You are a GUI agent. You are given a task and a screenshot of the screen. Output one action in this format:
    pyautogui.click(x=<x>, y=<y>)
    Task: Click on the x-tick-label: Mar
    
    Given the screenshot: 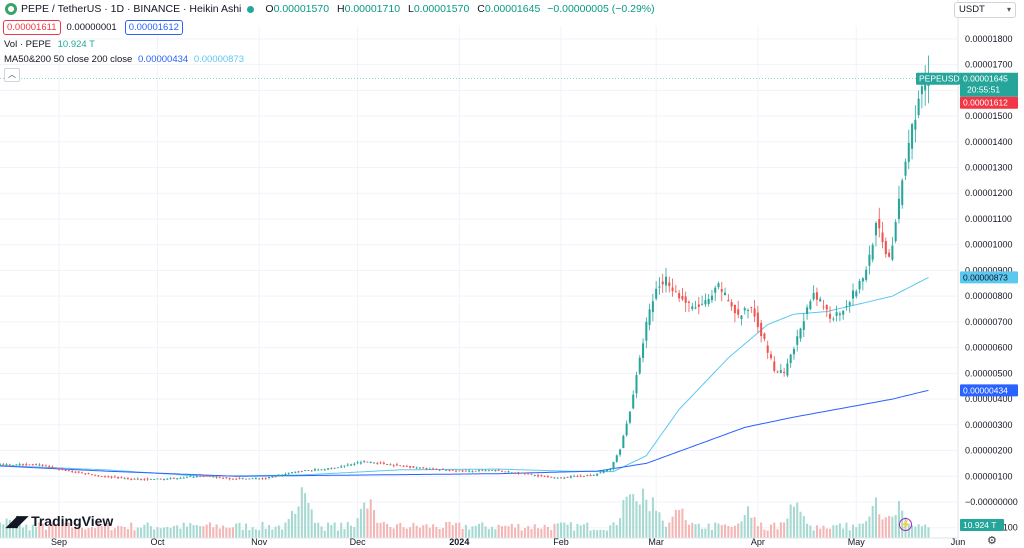 What is the action you would take?
    pyautogui.click(x=656, y=542)
    